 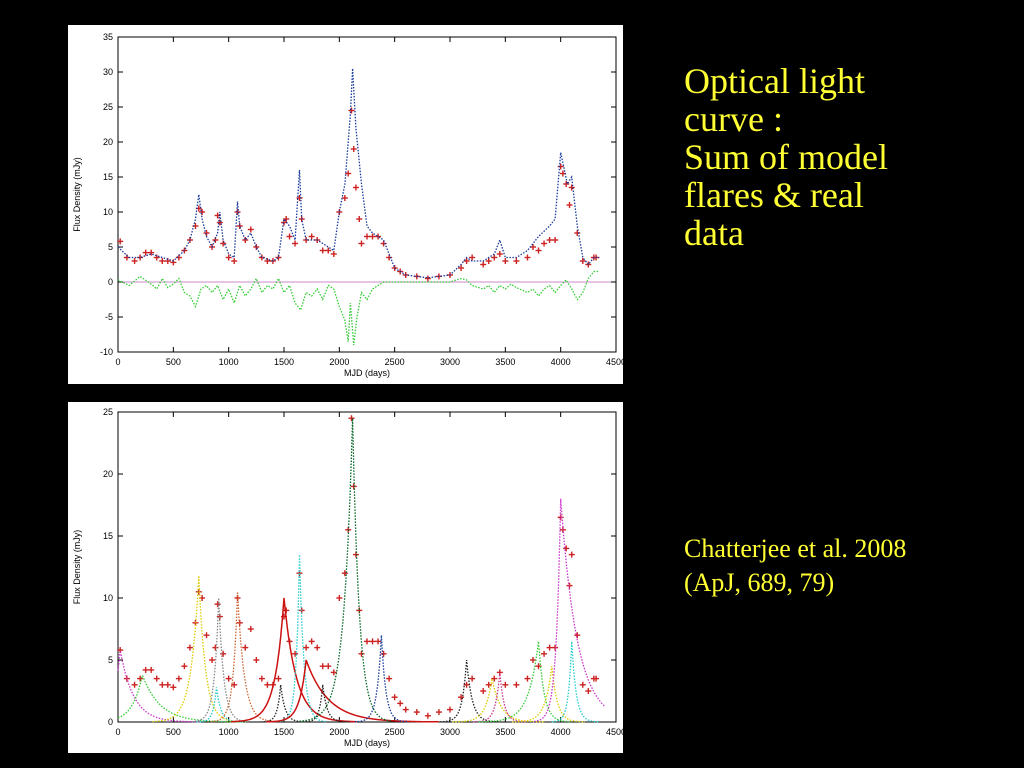 I want to click on x-tick-label: 1000, so click(x=229, y=362).